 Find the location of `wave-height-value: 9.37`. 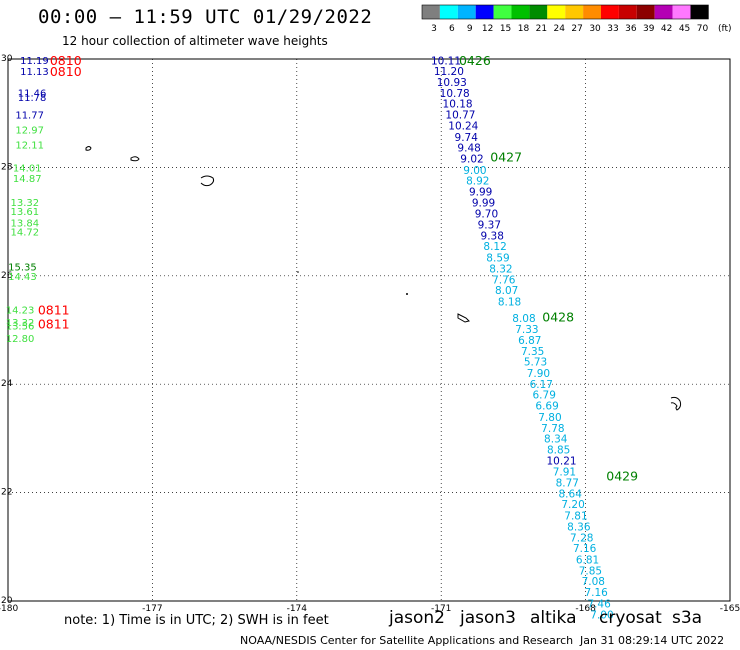

wave-height-value: 9.37 is located at coordinates (489, 226).